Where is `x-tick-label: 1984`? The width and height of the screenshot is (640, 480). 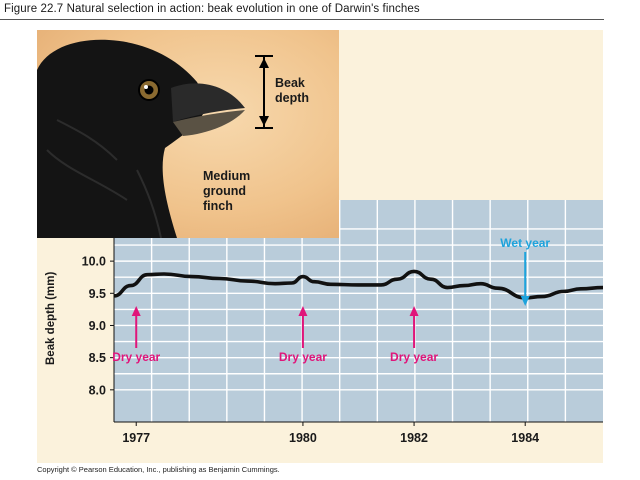 x-tick-label: 1984 is located at coordinates (525, 438).